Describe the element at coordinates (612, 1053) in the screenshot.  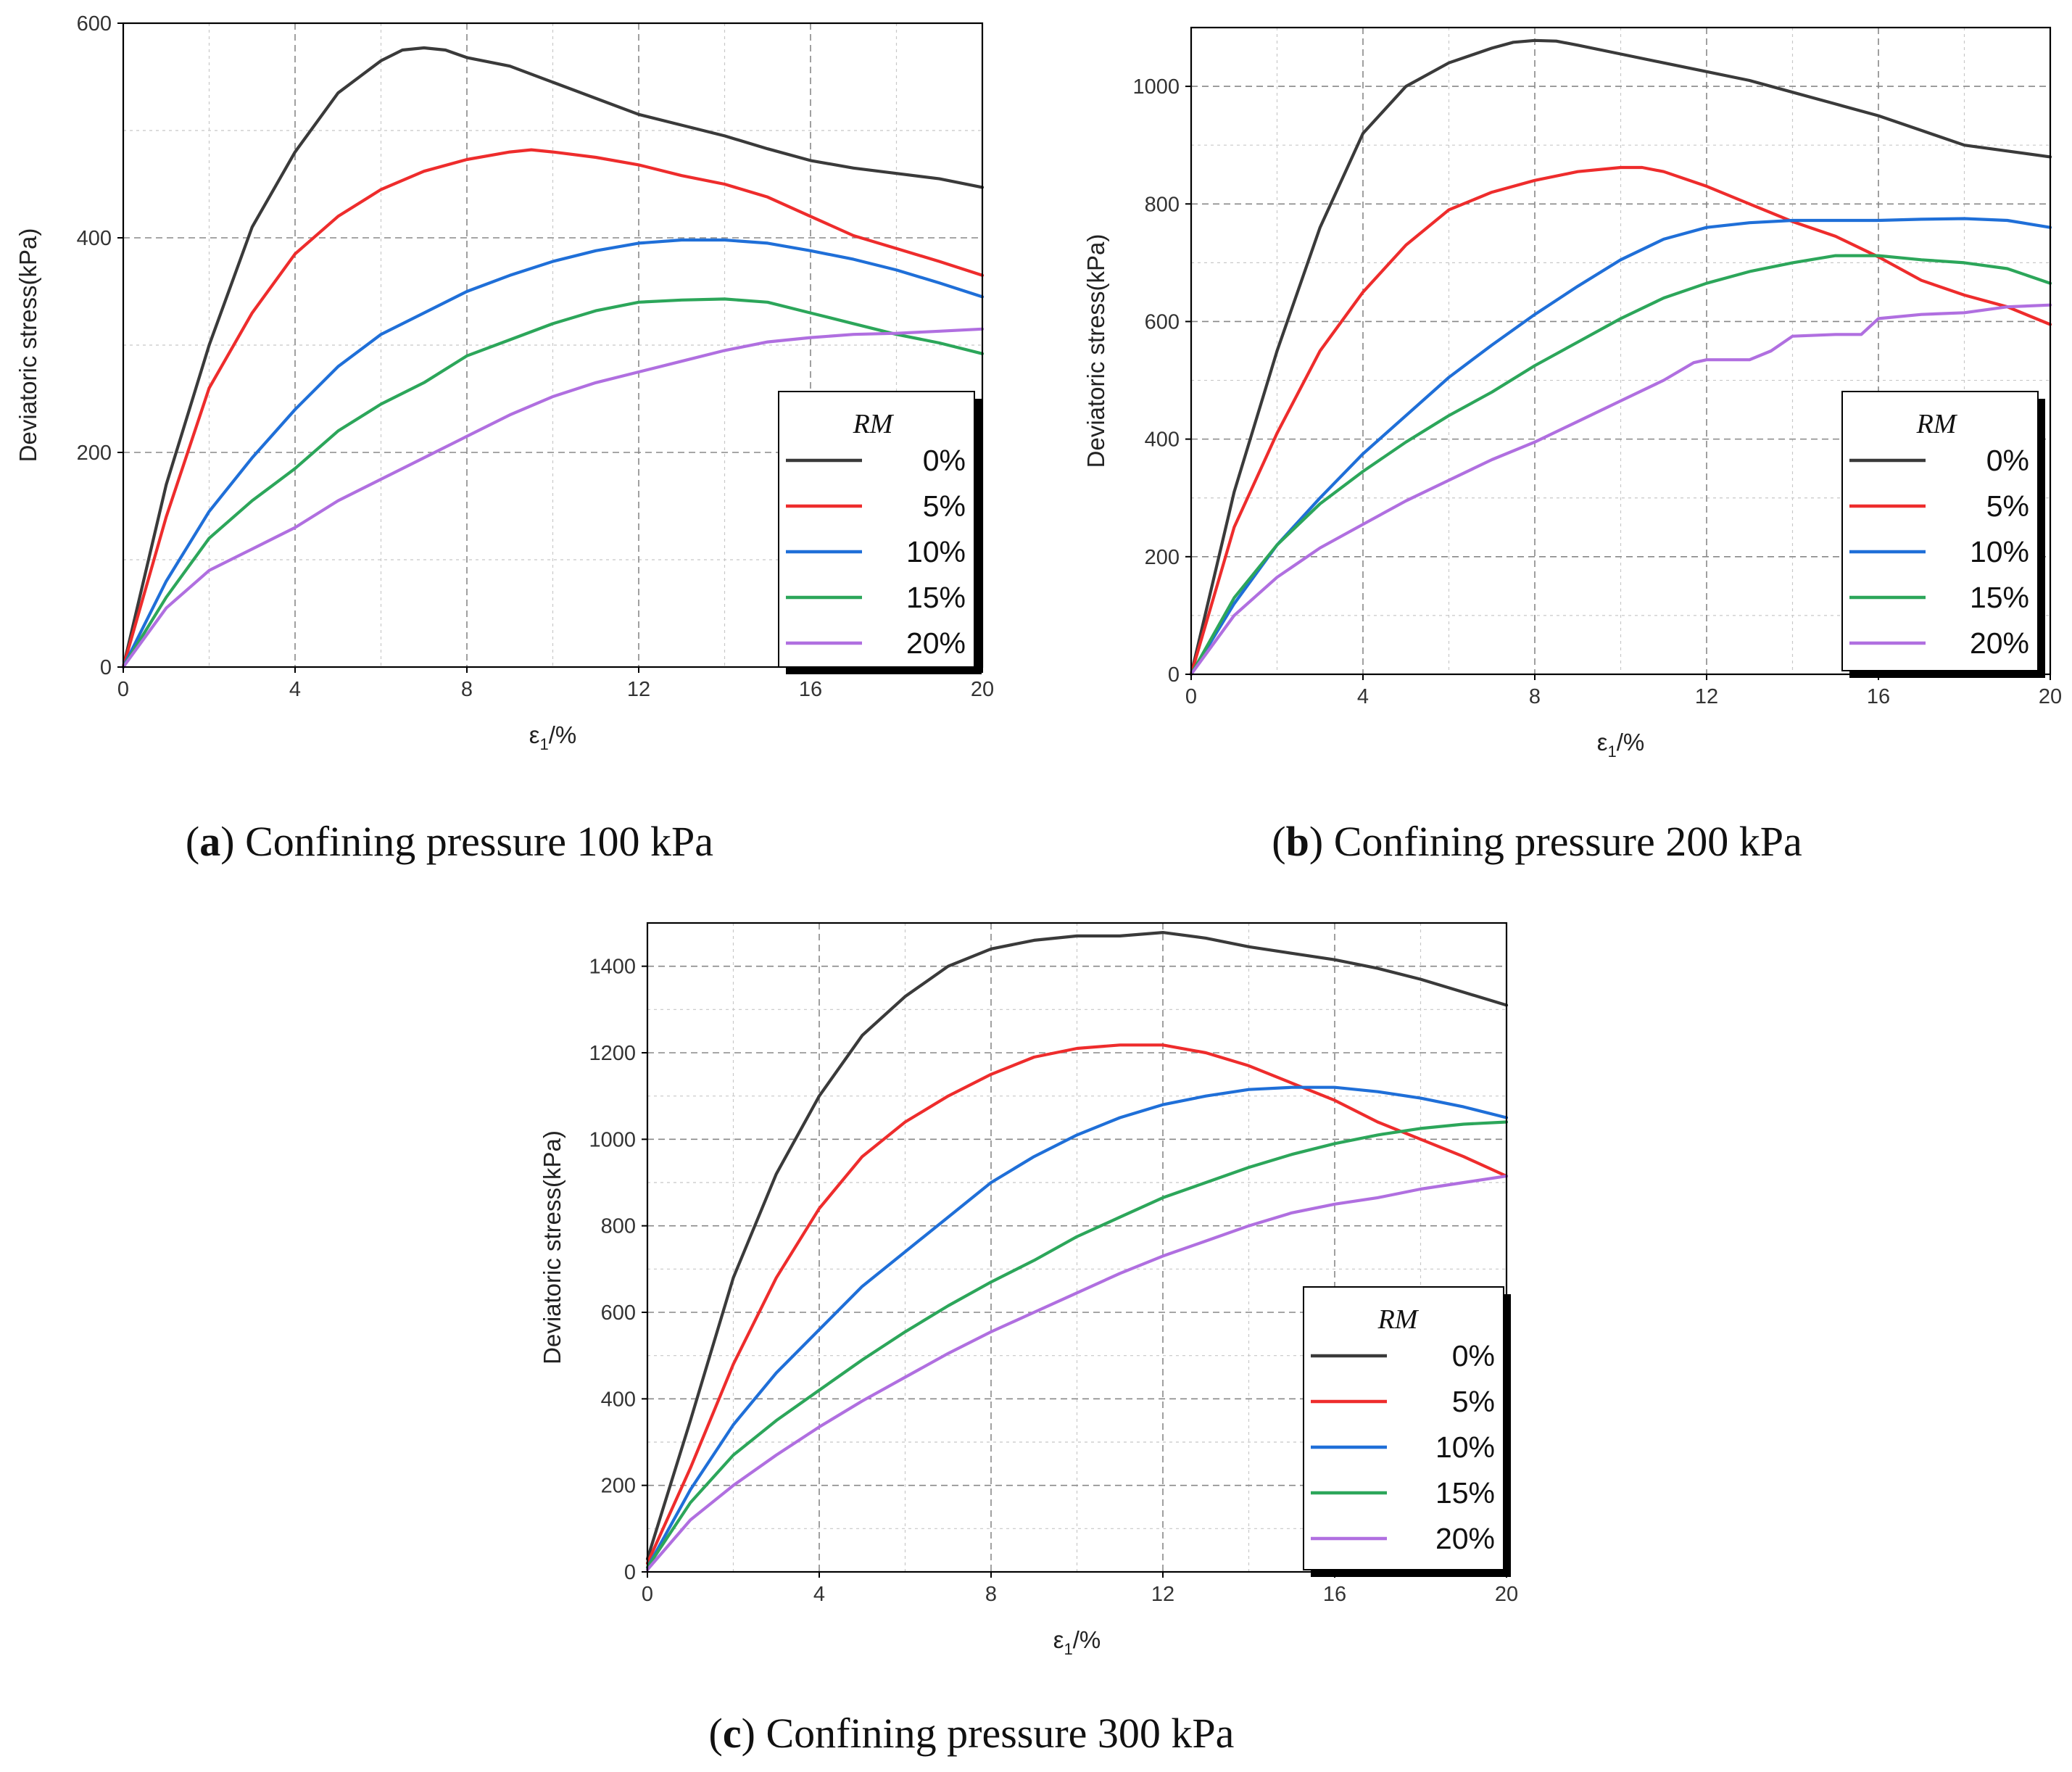
I see `y-tick-label: 1200` at that location.